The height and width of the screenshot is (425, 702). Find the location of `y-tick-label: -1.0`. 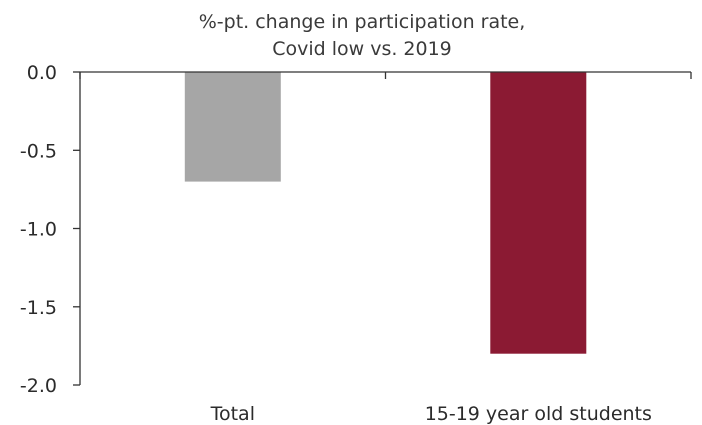

y-tick-label: -1.0 is located at coordinates (38, 230).